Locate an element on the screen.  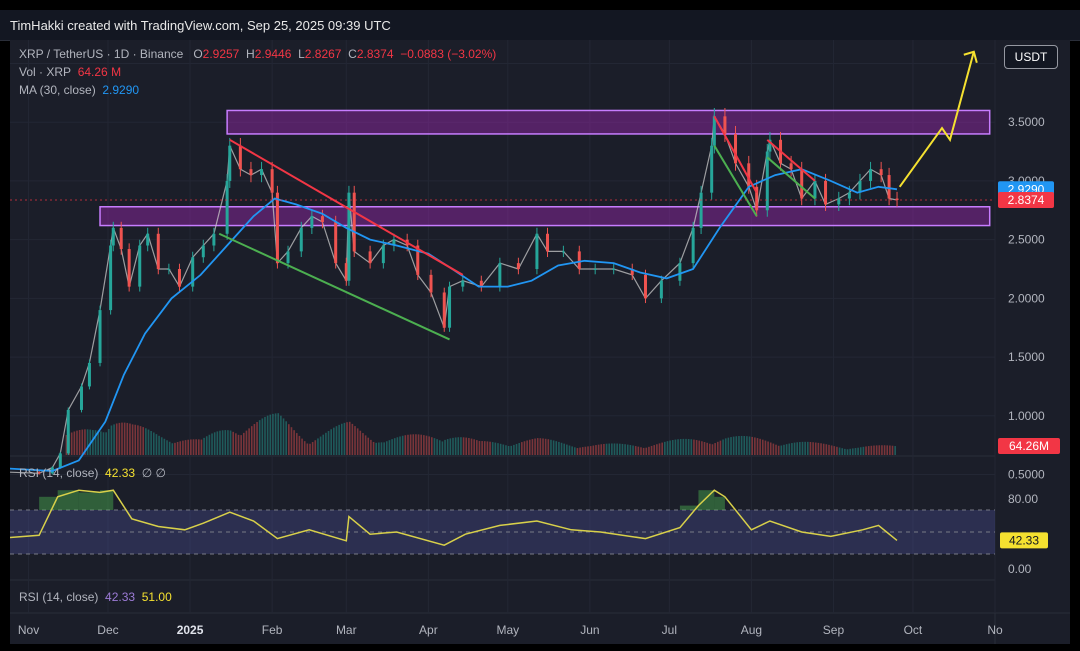
time-tick-label: No is located at coordinates (995, 630).